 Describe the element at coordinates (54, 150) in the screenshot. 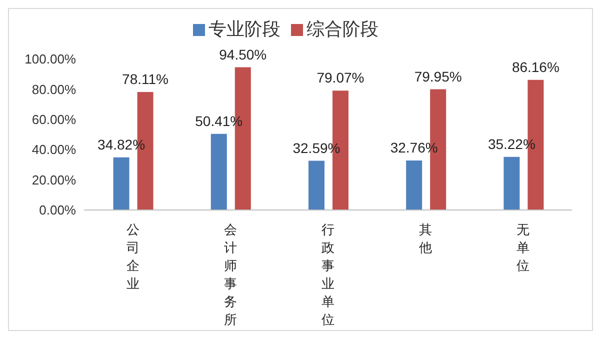

I see `y-tick-label: 40.00%` at that location.